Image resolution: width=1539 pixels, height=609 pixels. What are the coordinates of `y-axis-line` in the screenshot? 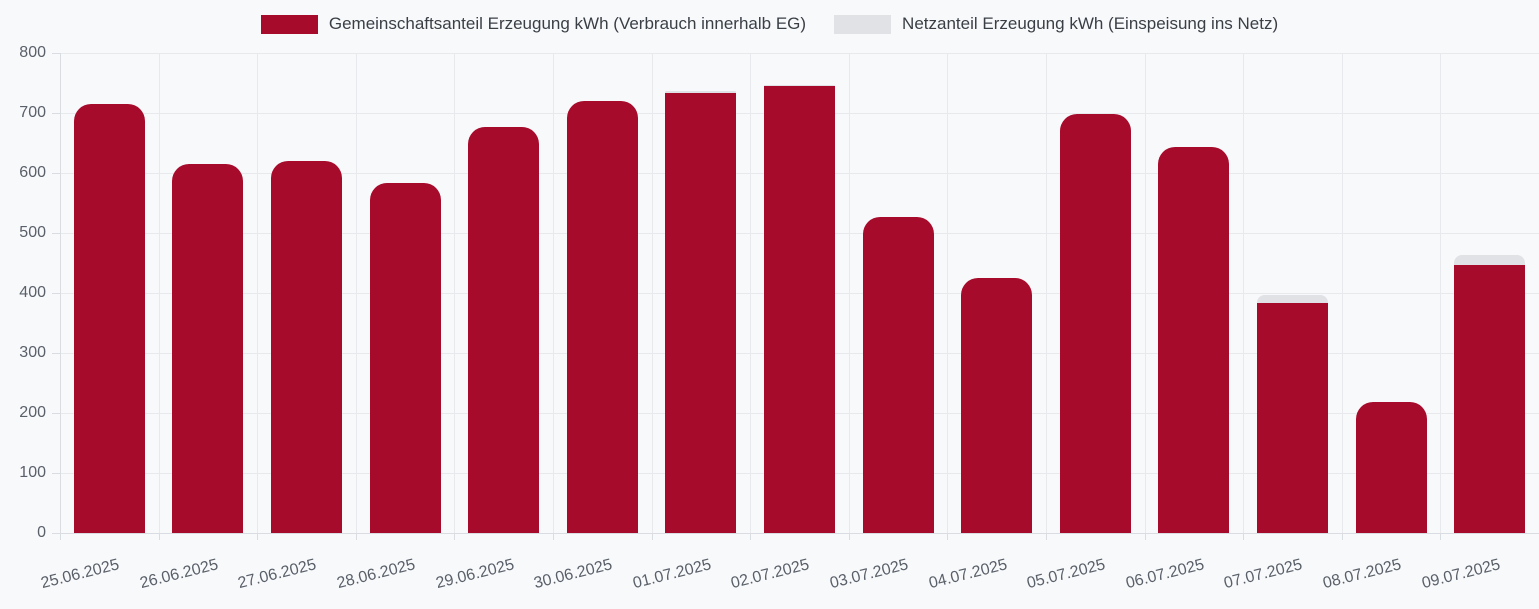 It's located at (60, 293).